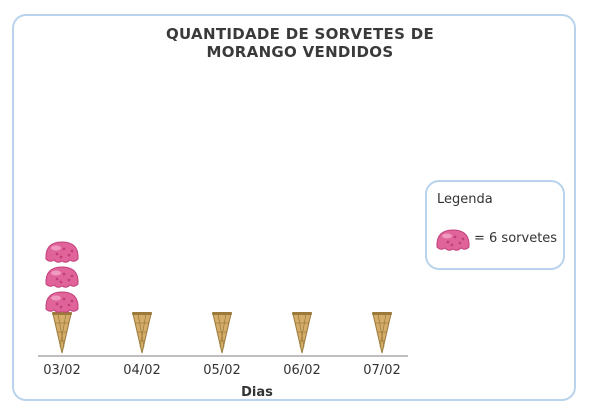 The height and width of the screenshot is (411, 602). I want to click on legend-text: = 6 sorvetes, so click(516, 238).